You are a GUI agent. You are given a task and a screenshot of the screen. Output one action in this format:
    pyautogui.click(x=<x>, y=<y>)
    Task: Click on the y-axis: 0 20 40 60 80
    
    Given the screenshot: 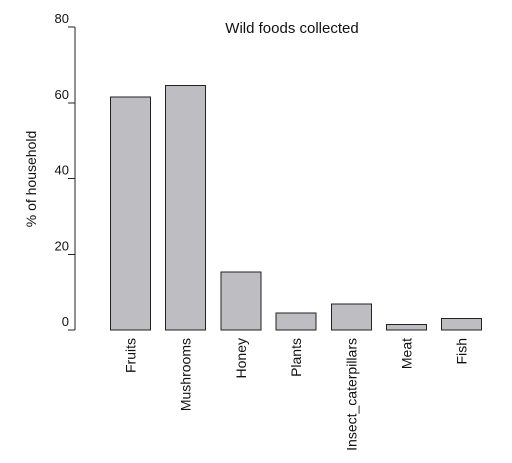 What is the action you would take?
    pyautogui.click(x=65, y=171)
    